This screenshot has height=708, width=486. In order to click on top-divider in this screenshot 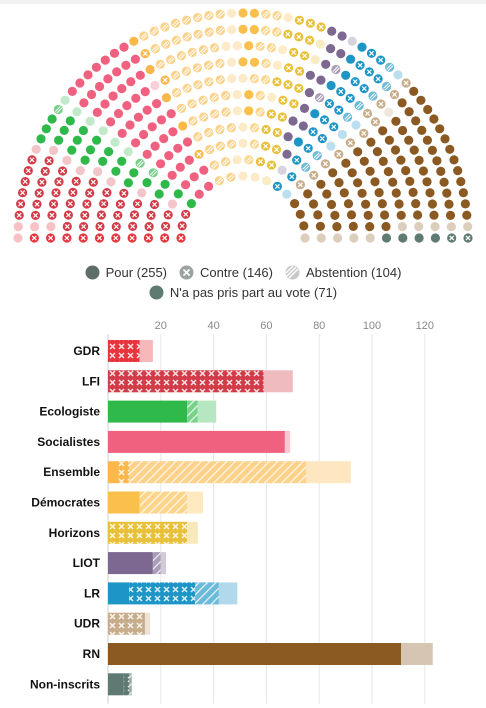, I will do `click(243, 2)`.